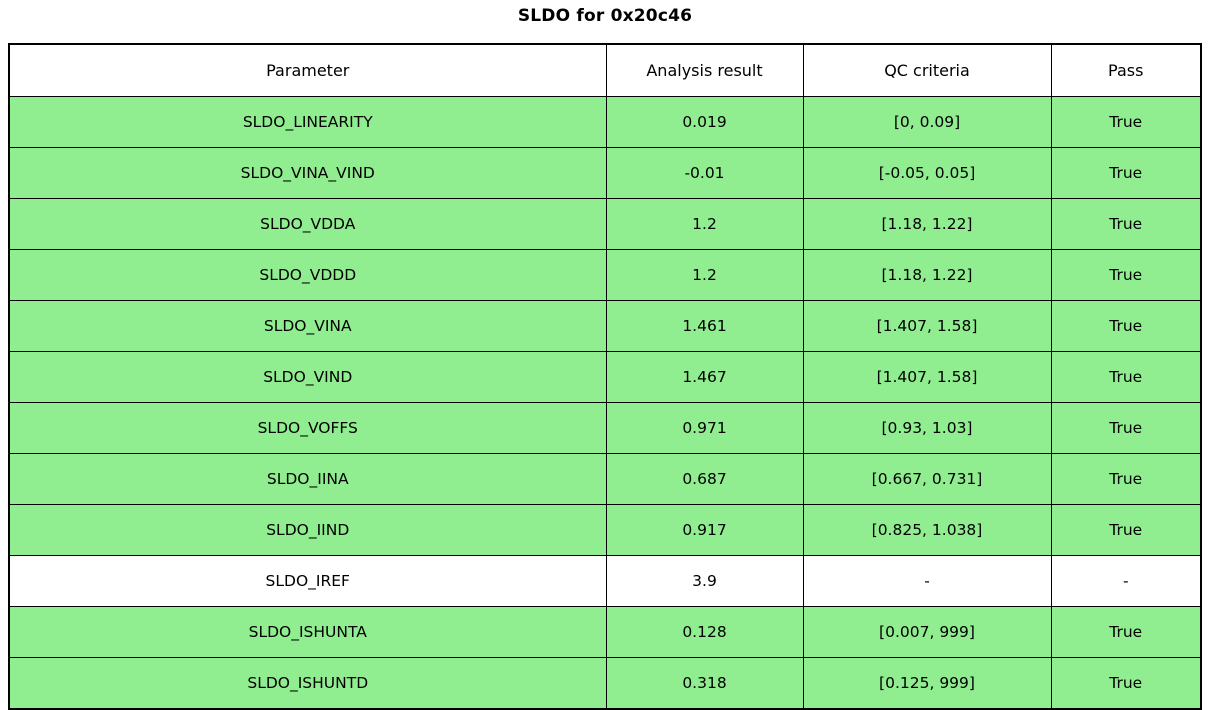 The width and height of the screenshot is (1210, 710). I want to click on cell-analysis-result: 0.019, so click(704, 122).